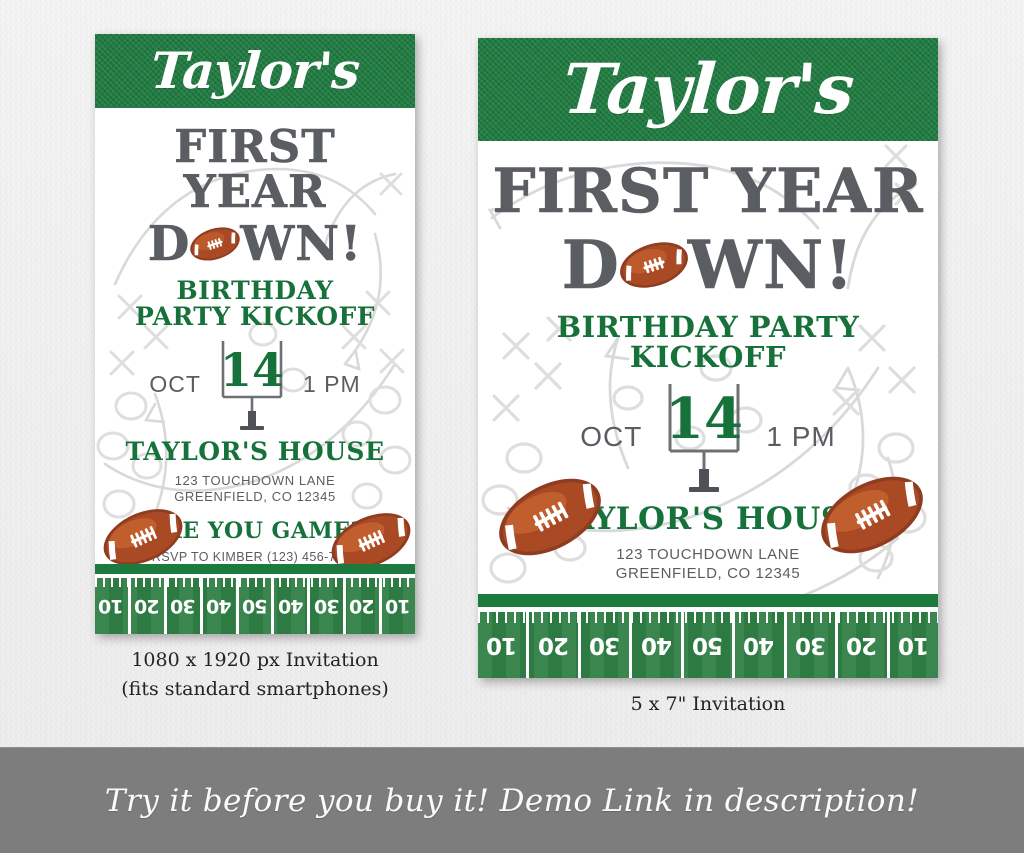  I want to click on address-block: 123 TOUCHDOWN LANE GREENFIELD, CO 12345, so click(255, 489).